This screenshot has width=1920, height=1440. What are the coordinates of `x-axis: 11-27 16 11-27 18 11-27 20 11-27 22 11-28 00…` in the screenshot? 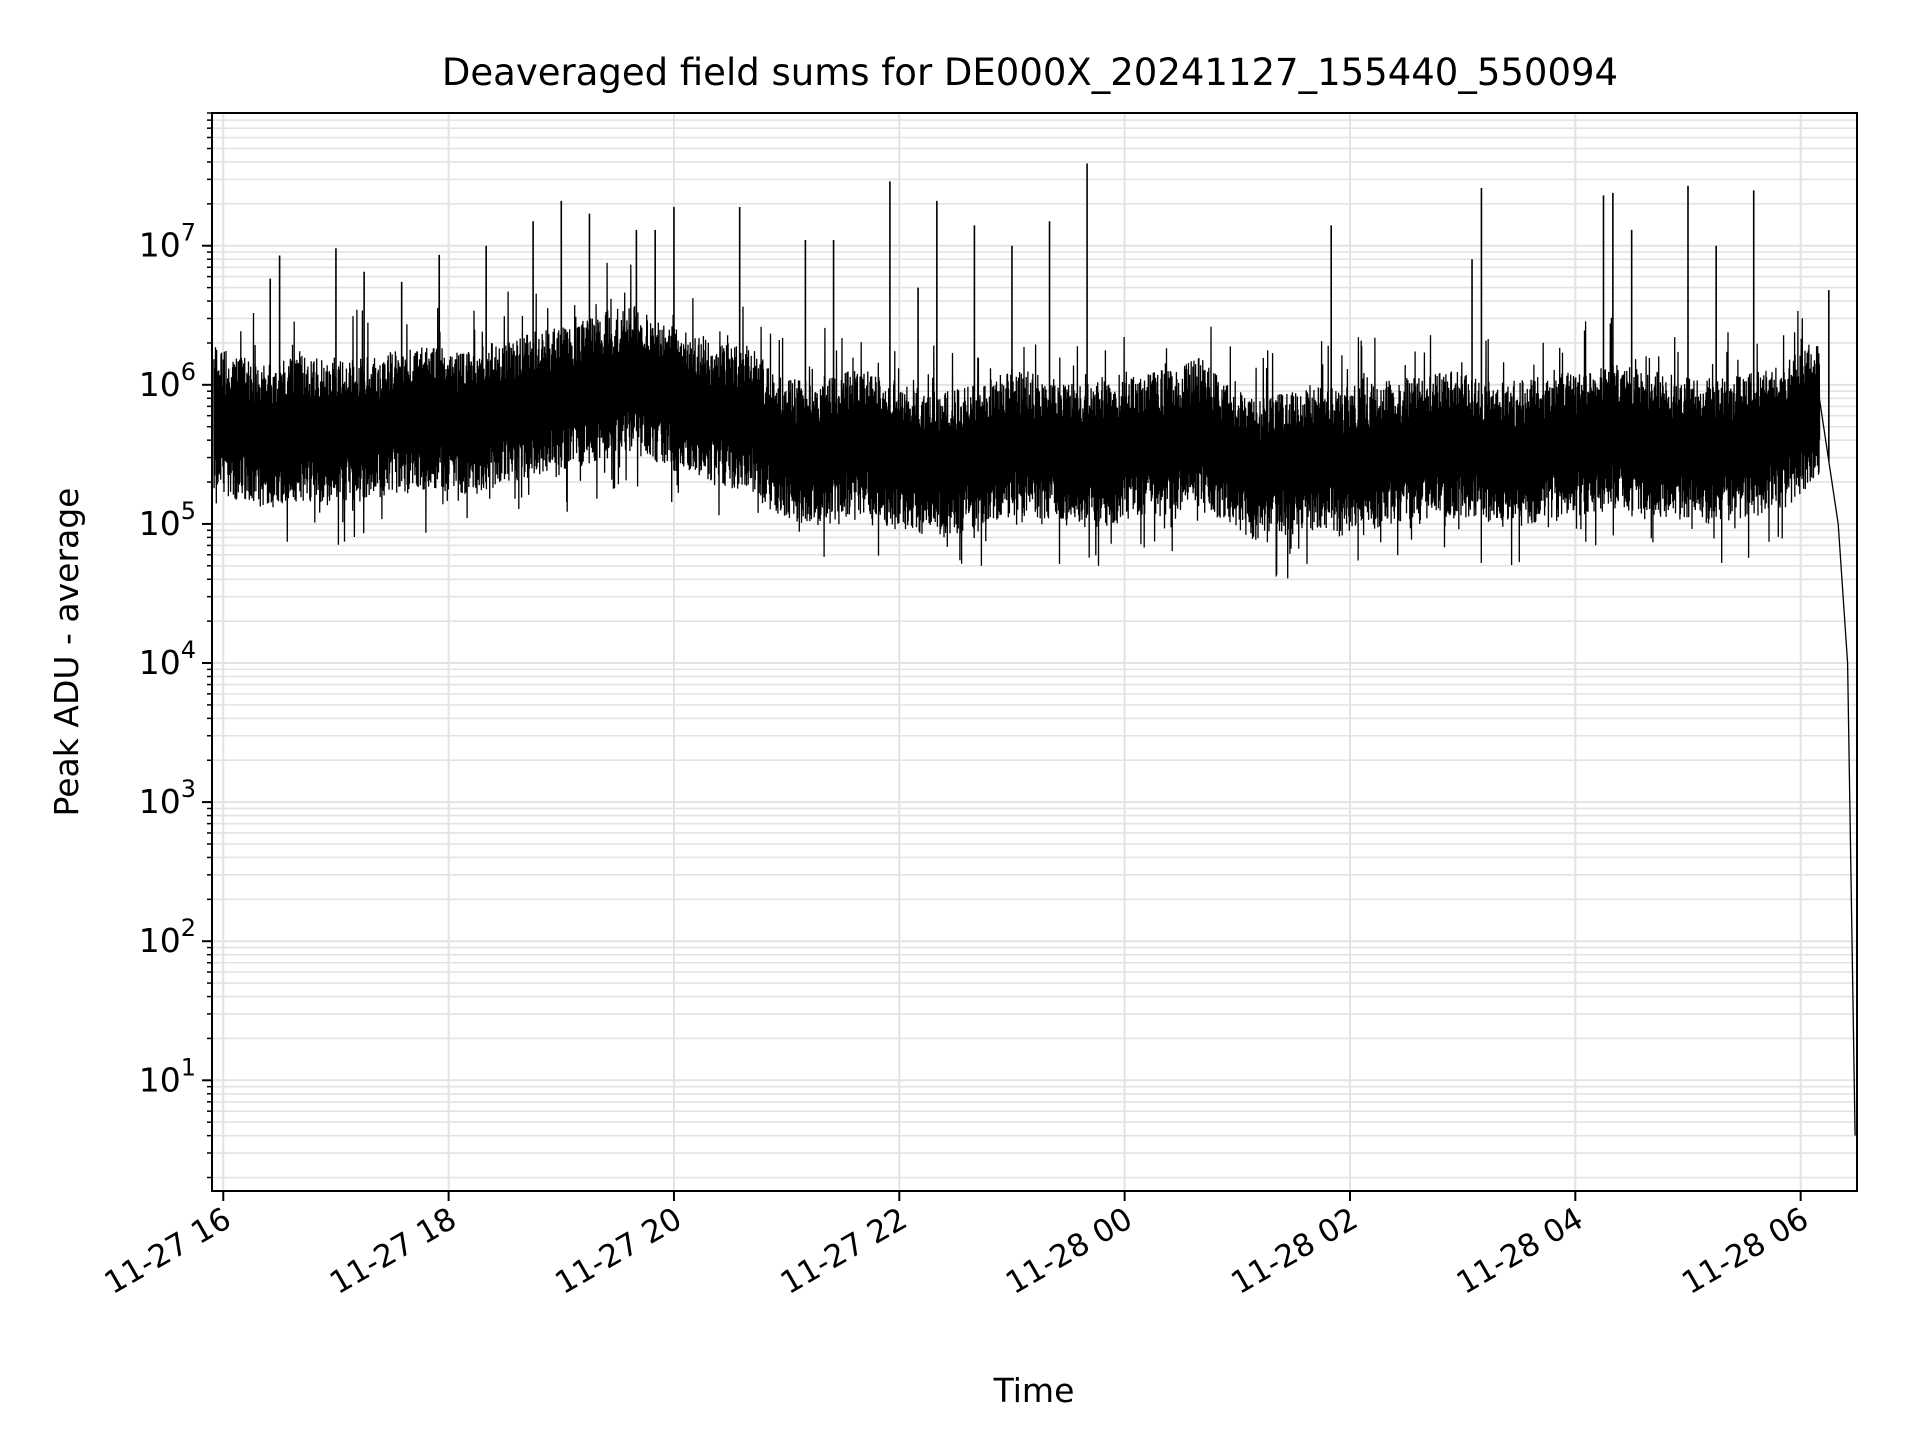 It's located at (957, 1246).